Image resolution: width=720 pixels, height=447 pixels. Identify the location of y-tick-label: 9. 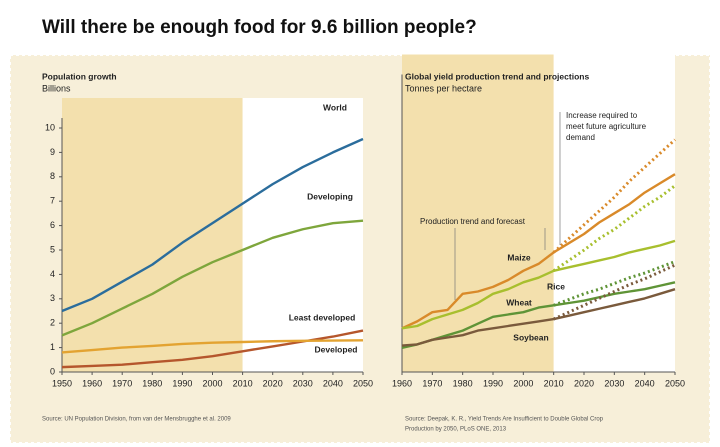
(52, 152).